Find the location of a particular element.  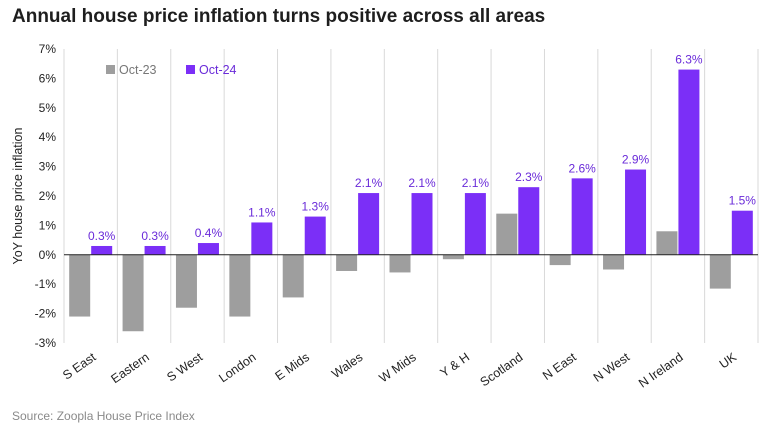

y-tick-label: -3% is located at coordinates (46, 343).